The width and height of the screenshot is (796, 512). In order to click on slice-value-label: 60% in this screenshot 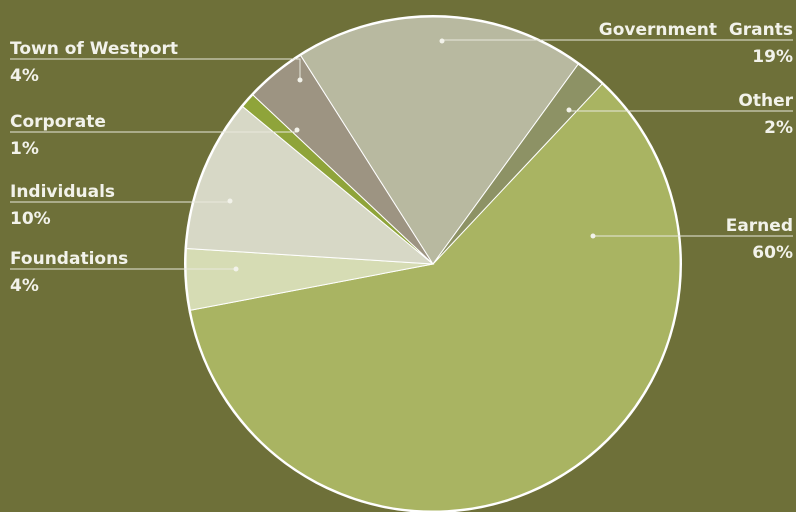, I will do `click(772, 253)`.